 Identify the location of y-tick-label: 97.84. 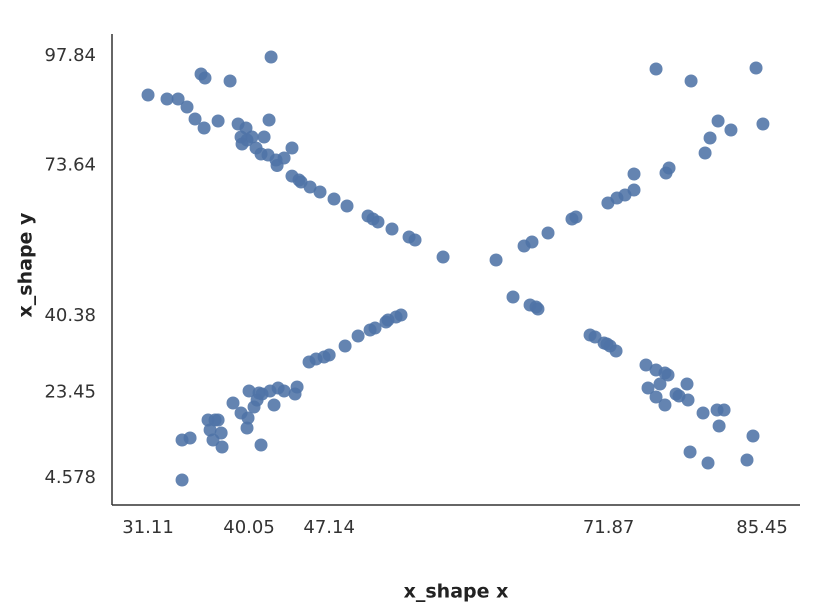
(70, 55).